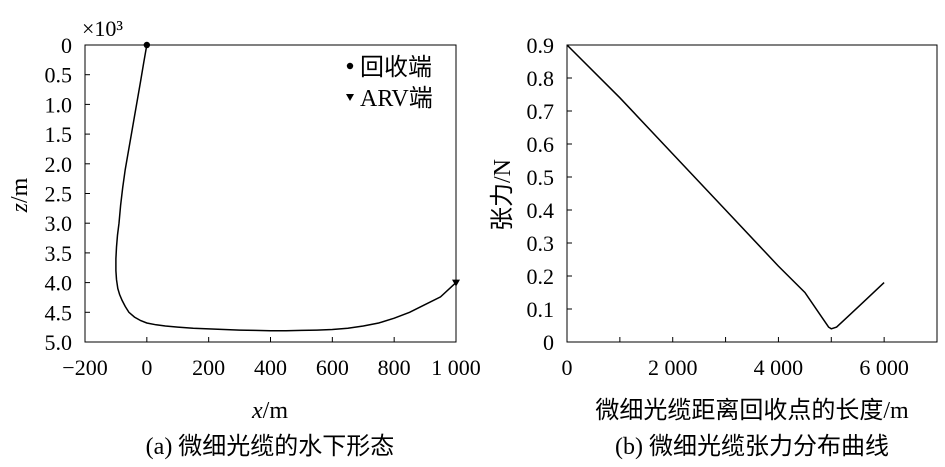 The height and width of the screenshot is (467, 945). I want to click on chart-a-y-axis-var: z, so click(20, 207).